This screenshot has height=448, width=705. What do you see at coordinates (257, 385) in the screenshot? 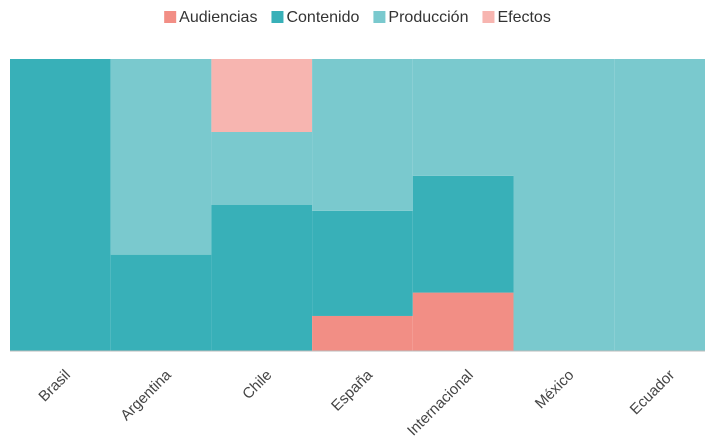
I see `x-tick-label: Chile` at bounding box center [257, 385].